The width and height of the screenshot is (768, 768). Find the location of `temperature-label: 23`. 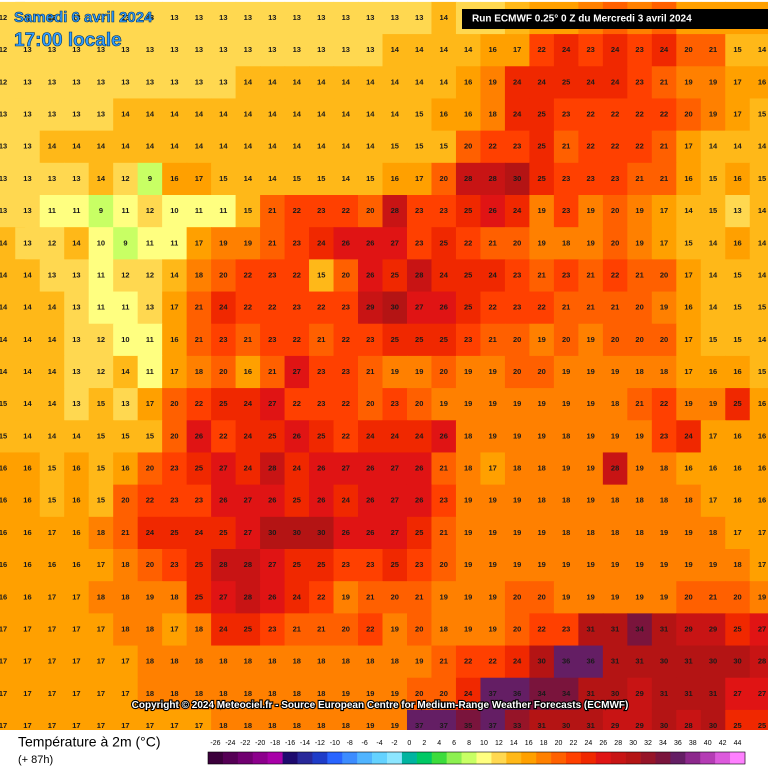

temperature-label: 23 is located at coordinates (419, 564).